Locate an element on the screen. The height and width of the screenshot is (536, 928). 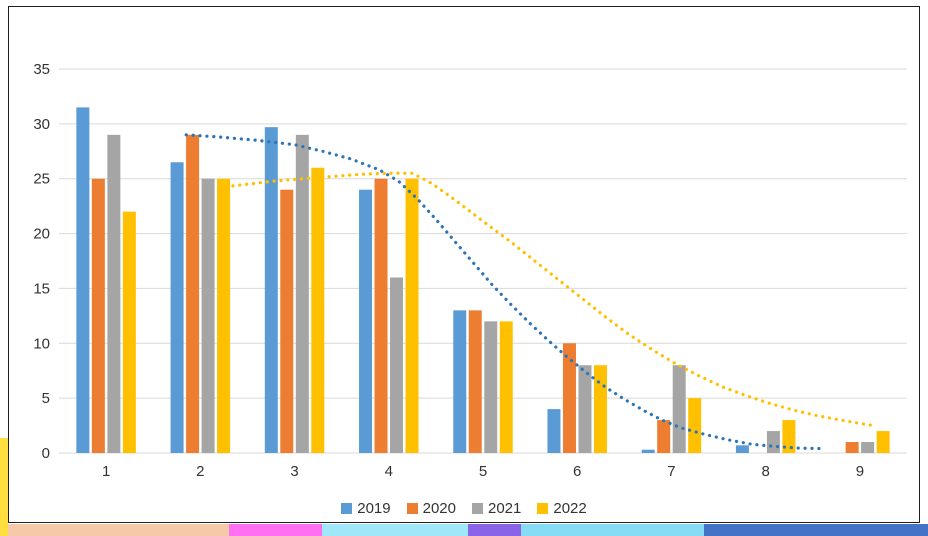
y-axis-tick-label: 5 is located at coordinates (46, 398).